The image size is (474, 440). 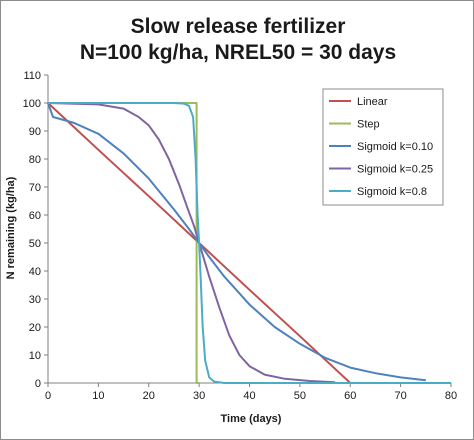 What do you see at coordinates (35, 300) in the screenshot?
I see `y-tick-label: 30` at bounding box center [35, 300].